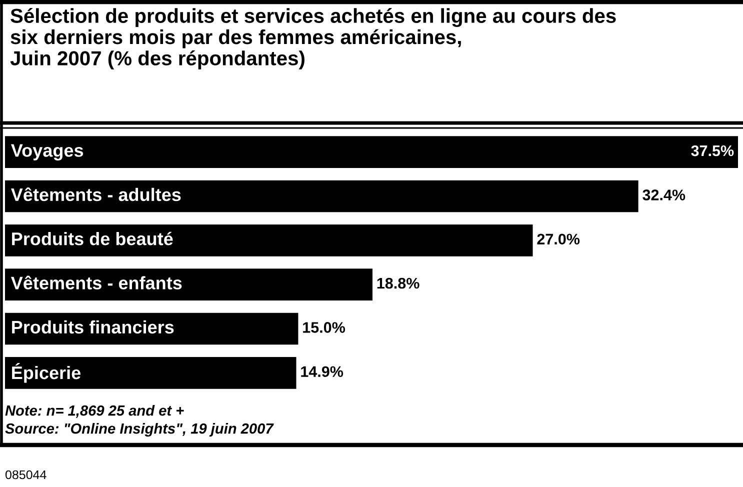 This screenshot has width=743, height=487. I want to click on data-label: 18.8%, so click(398, 283).